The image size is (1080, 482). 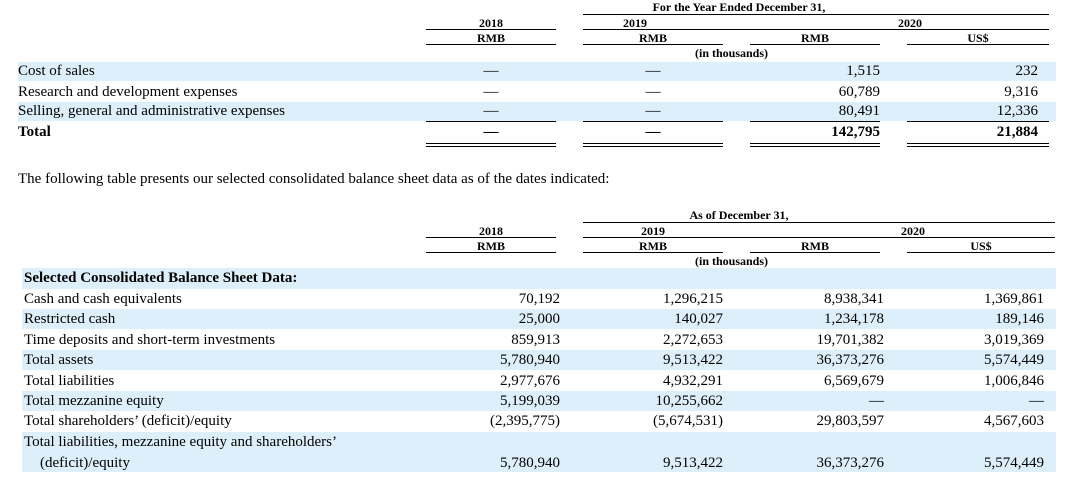 I want to click on cell: 6,569,679, so click(x=854, y=381).